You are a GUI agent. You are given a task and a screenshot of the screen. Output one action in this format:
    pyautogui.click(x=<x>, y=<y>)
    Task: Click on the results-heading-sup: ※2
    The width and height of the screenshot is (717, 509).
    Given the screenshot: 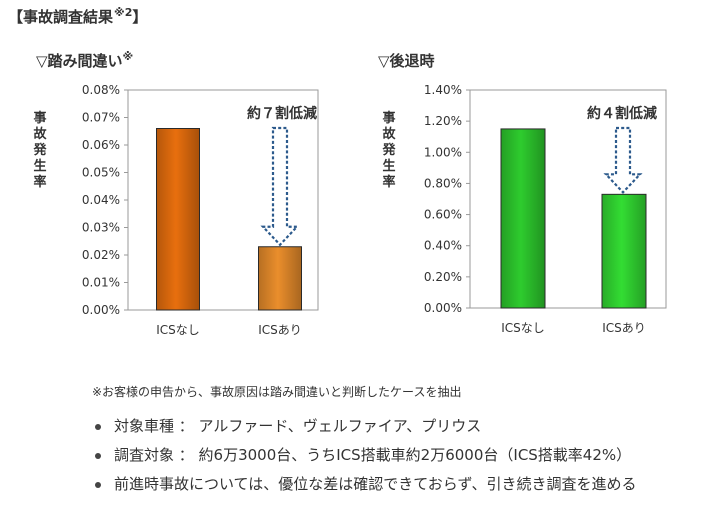 What is the action you would take?
    pyautogui.click(x=123, y=12)
    